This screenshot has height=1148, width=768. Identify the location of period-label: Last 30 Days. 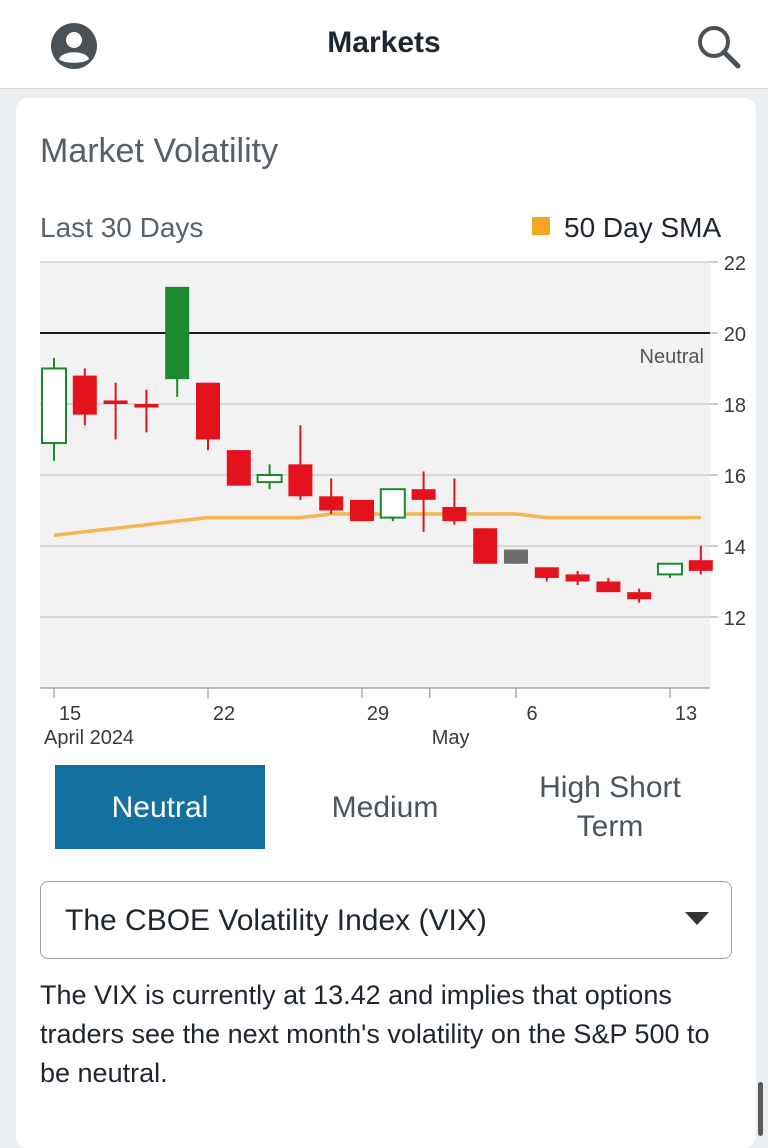
(122, 227).